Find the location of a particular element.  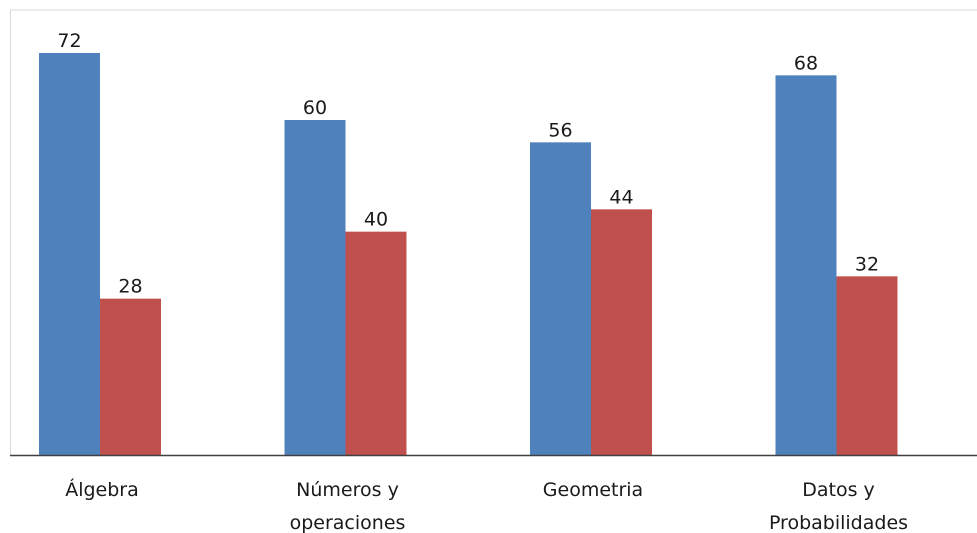

data-label-series1-2: 60 is located at coordinates (315, 108).